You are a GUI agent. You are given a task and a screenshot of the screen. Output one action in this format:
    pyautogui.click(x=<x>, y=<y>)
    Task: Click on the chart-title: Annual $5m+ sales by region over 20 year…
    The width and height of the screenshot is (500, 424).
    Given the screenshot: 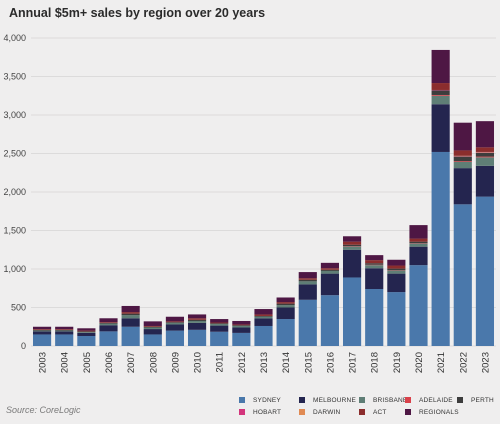 What is the action you would take?
    pyautogui.click(x=137, y=13)
    